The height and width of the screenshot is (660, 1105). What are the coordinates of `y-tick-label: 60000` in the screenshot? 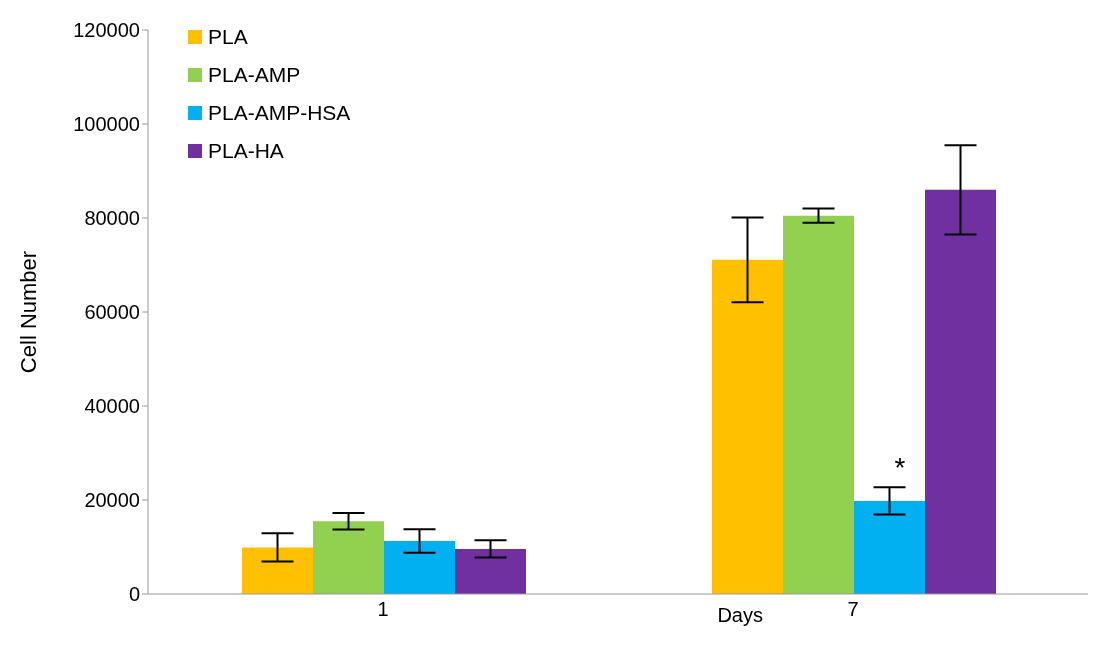 It's located at (112, 312).